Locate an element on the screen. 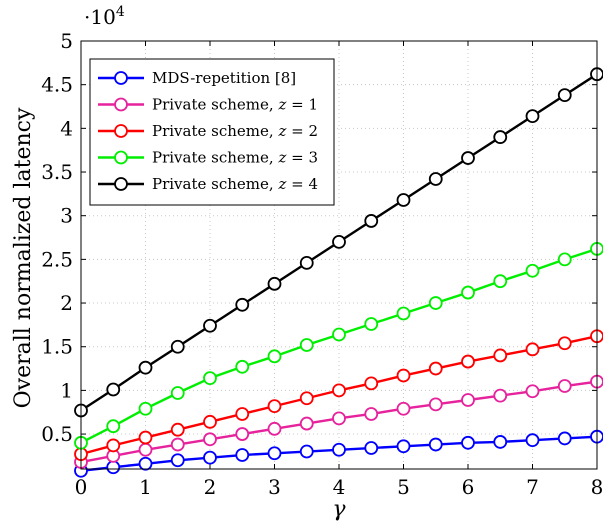 The height and width of the screenshot is (525, 603). x-tick-label: 8 is located at coordinates (597, 487).